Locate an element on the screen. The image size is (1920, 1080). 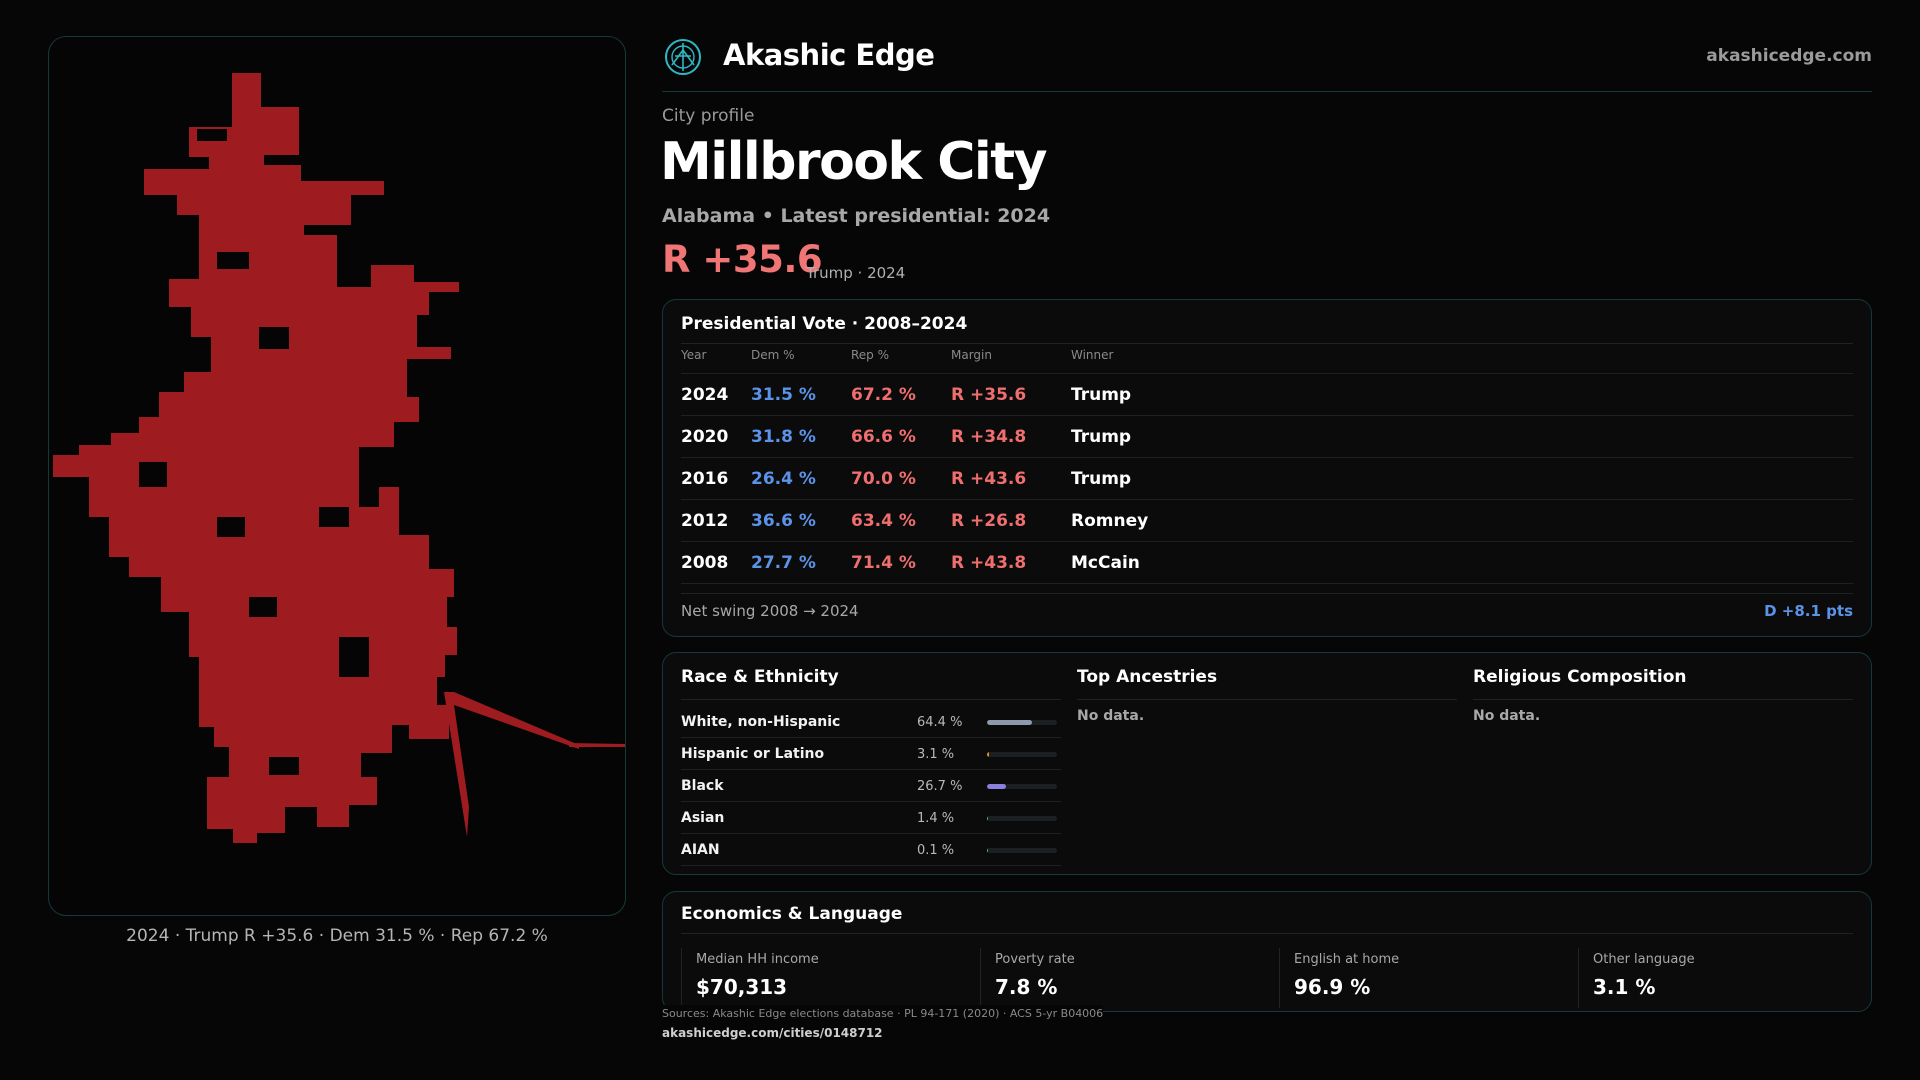
row-year: 2012 is located at coordinates (705, 521).